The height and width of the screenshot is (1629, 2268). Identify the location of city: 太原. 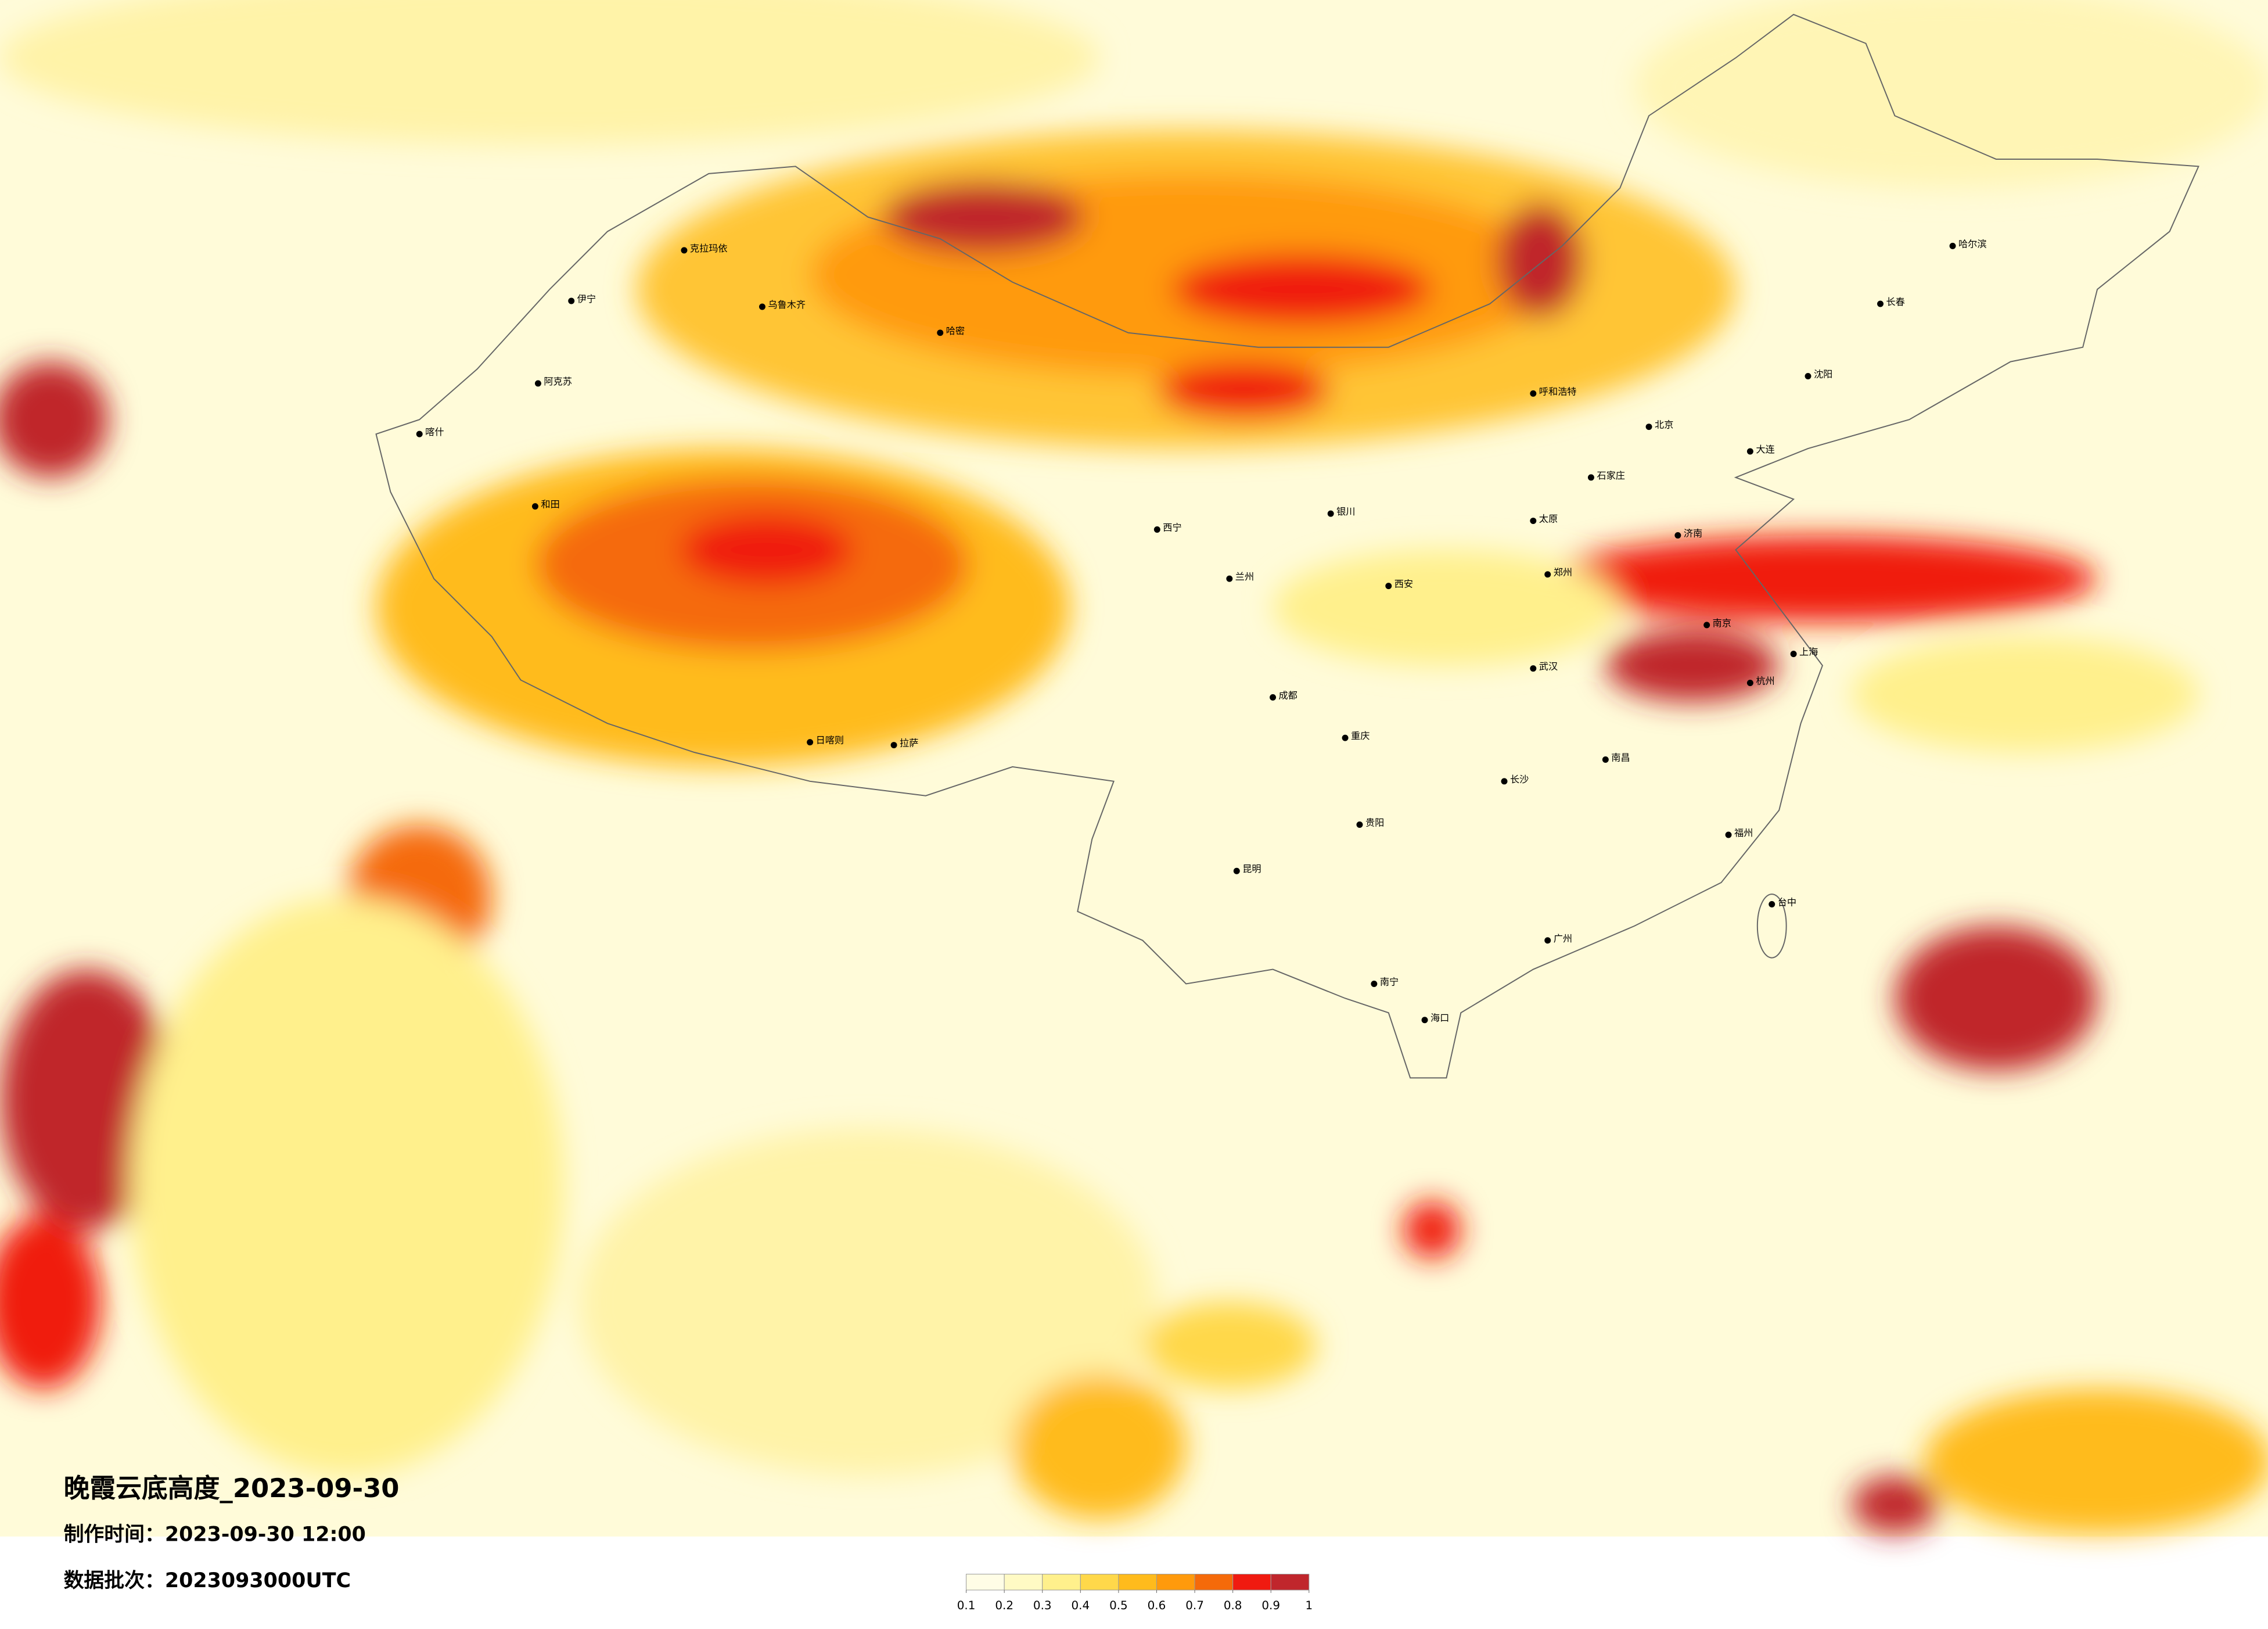
(1544, 519).